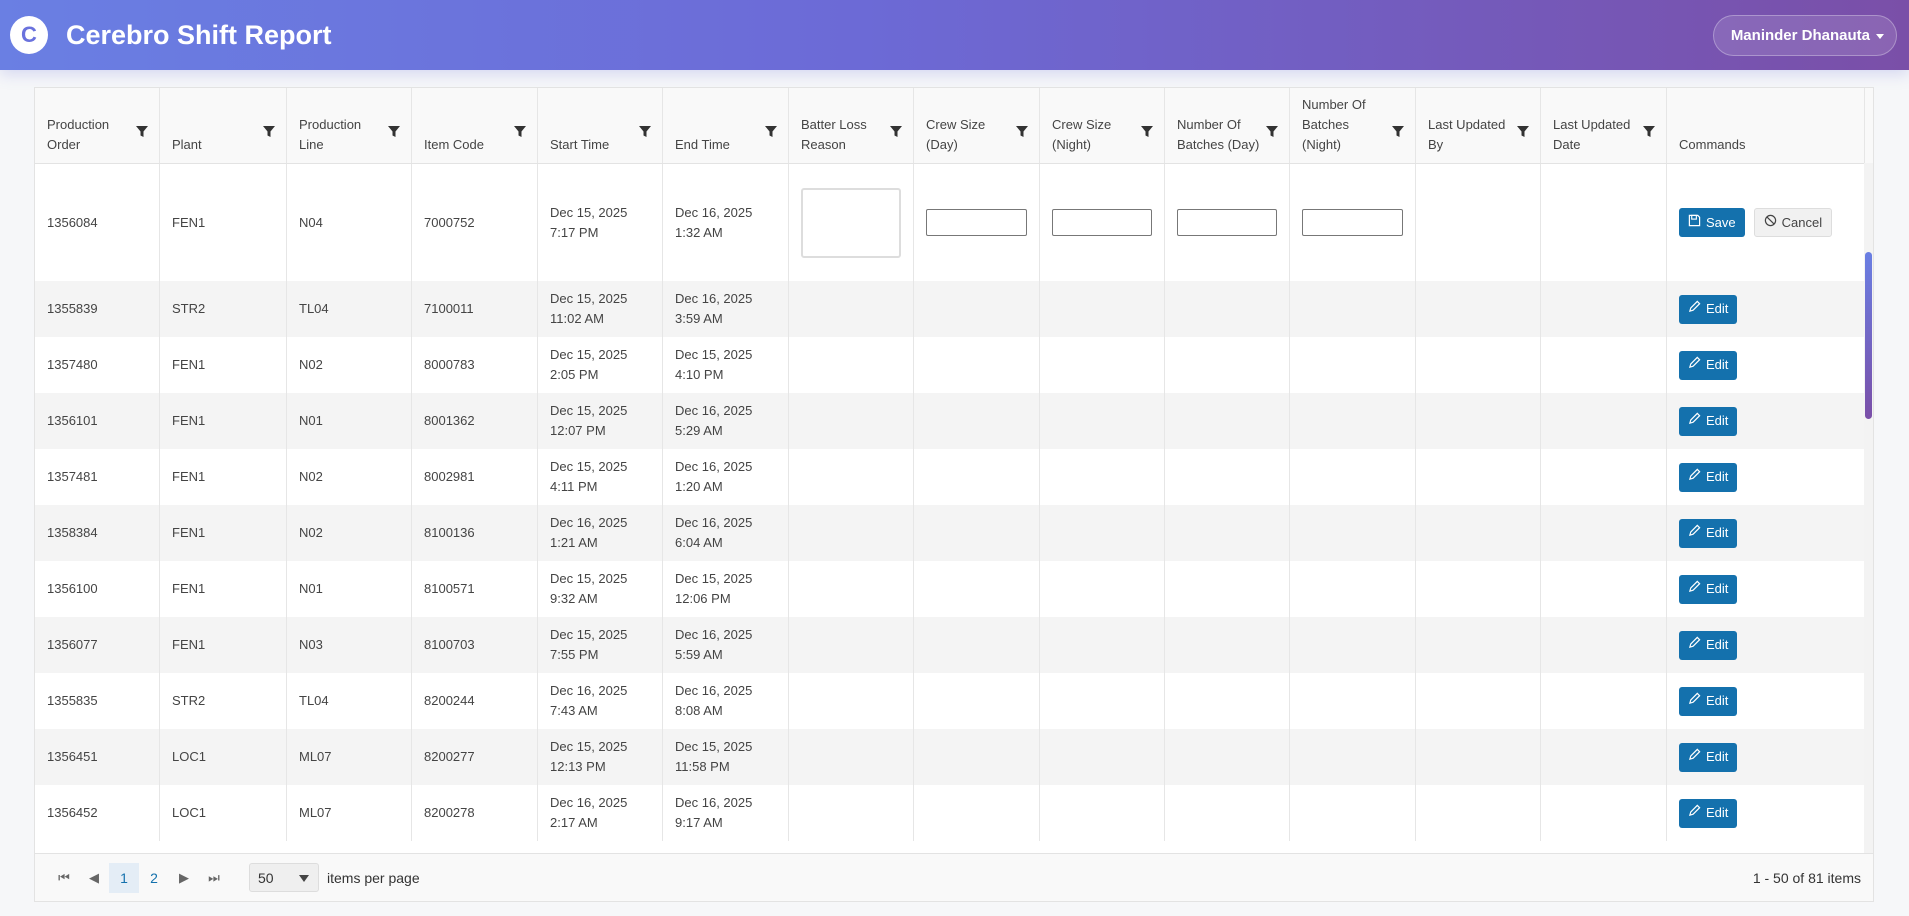 The width and height of the screenshot is (1909, 916). I want to click on cell-production-line: ML07, so click(349, 757).